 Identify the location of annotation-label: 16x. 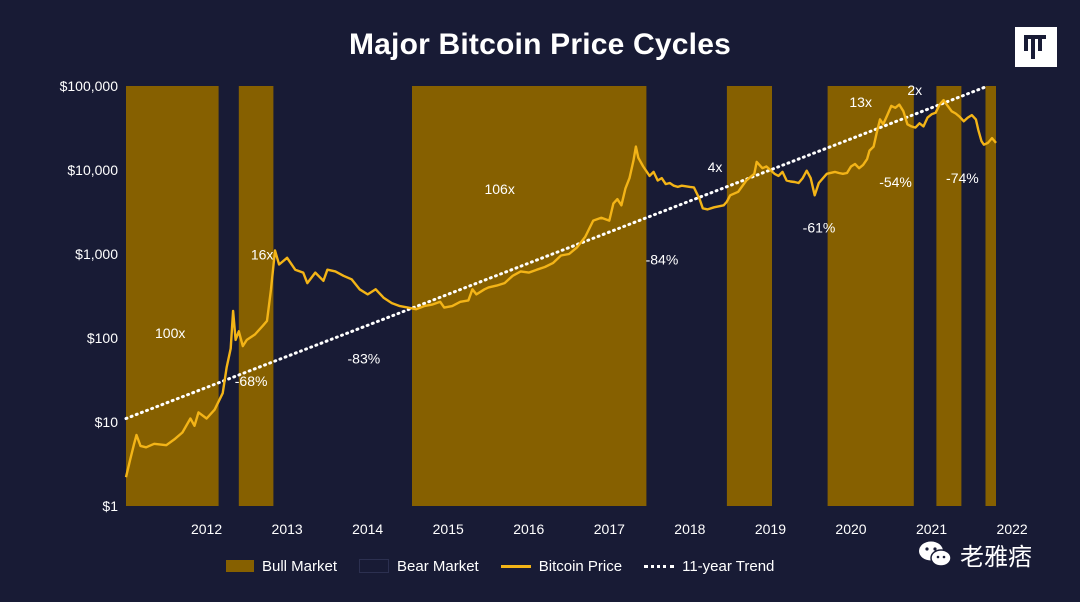
(262, 255).